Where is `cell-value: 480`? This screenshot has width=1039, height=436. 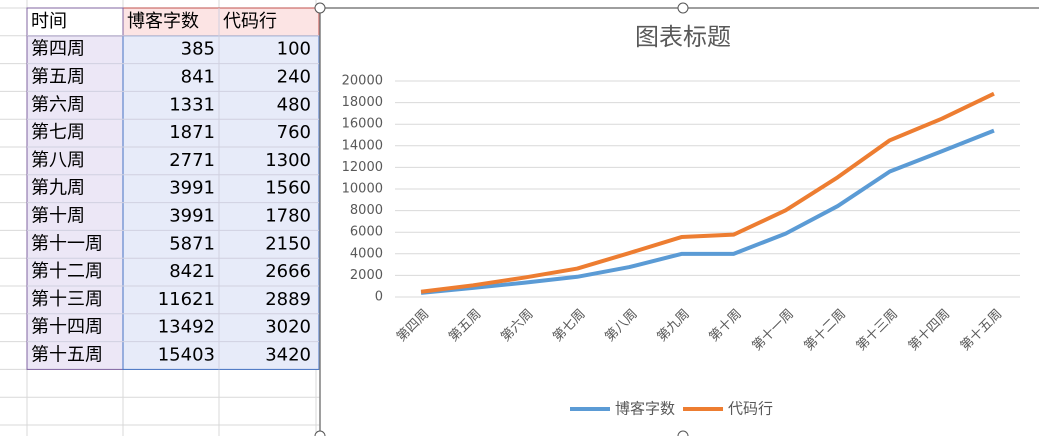
cell-value: 480 is located at coordinates (294, 104).